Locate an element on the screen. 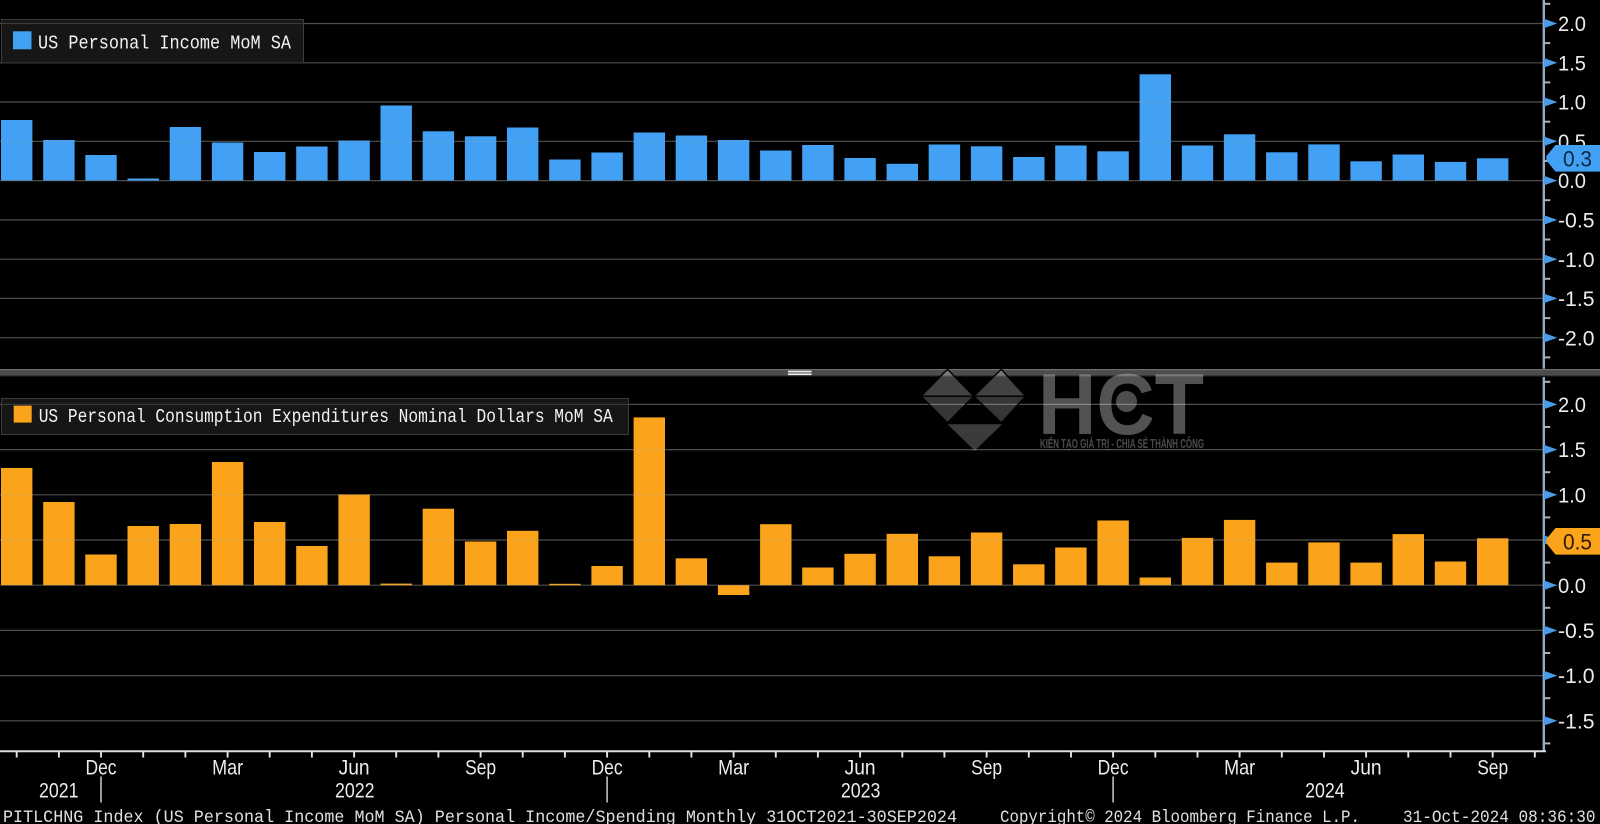 The width and height of the screenshot is (1600, 824). svg-text:Copyright© 2024 Bloomberg Fina: Copyright© 2024 Bloomberg Finance L.P. is located at coordinates (1180, 816).